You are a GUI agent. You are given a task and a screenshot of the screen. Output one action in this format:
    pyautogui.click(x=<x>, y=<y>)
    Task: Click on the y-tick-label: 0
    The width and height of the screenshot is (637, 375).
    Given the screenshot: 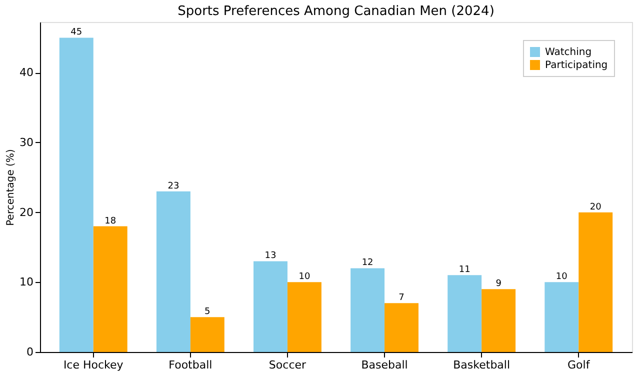 What is the action you would take?
    pyautogui.click(x=30, y=352)
    